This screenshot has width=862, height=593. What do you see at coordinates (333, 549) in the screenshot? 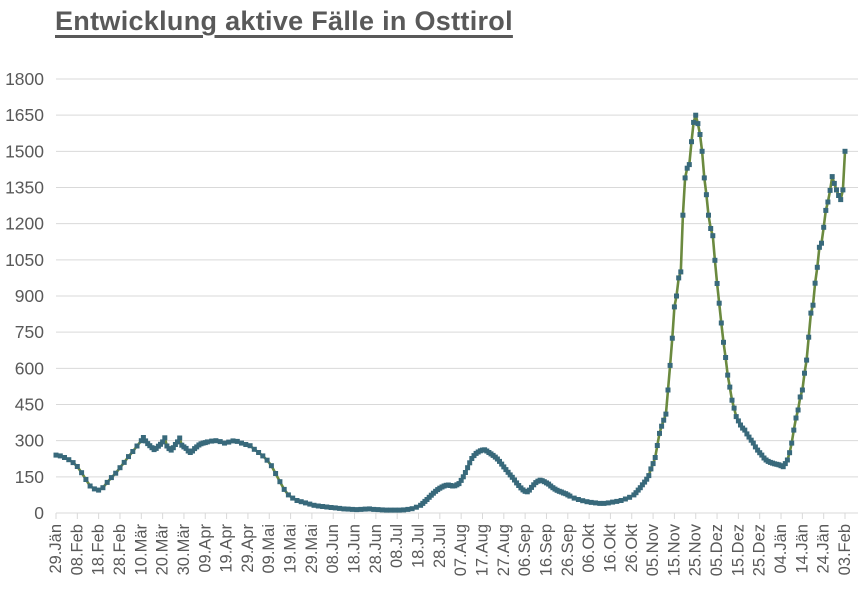
I see `x-axis-label: 08.Jun` at bounding box center [333, 549].